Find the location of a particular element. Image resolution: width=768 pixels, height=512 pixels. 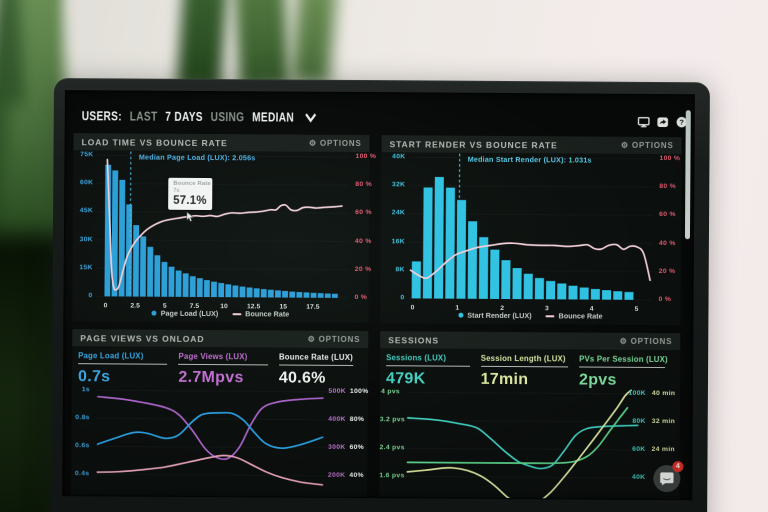

y-axis-label: 60% is located at coordinates (357, 447).